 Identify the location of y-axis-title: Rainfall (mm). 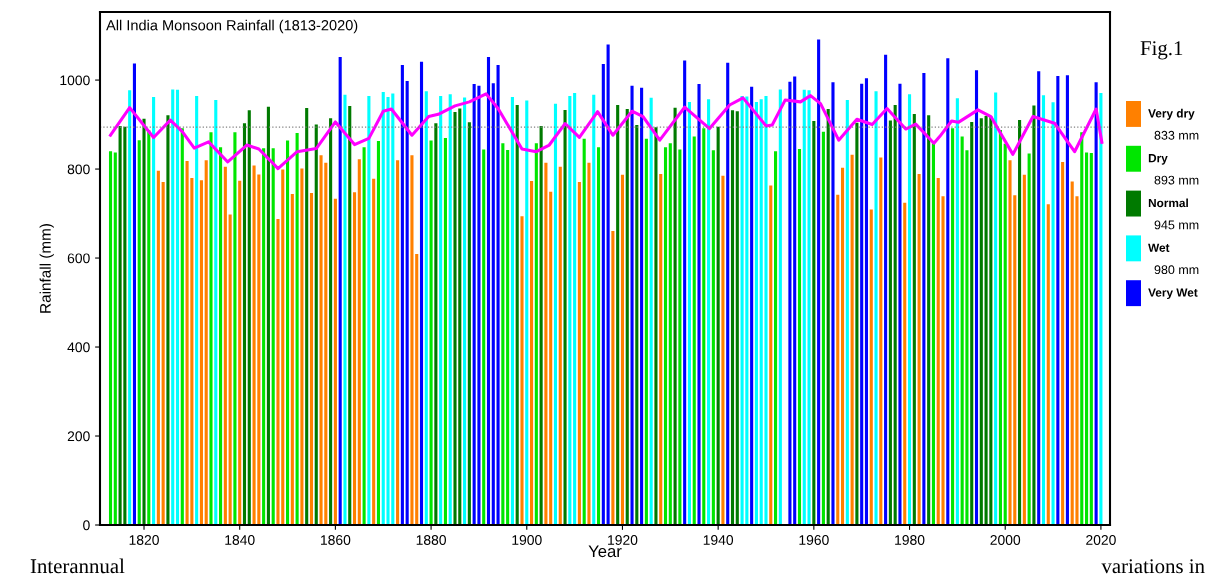
(46, 268).